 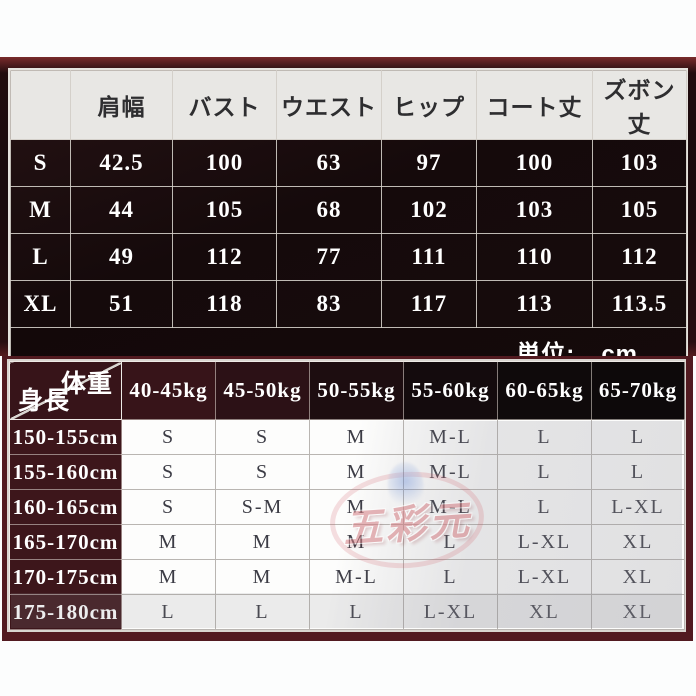 I want to click on weight-column-header: 60-65kg, so click(x=544, y=390).